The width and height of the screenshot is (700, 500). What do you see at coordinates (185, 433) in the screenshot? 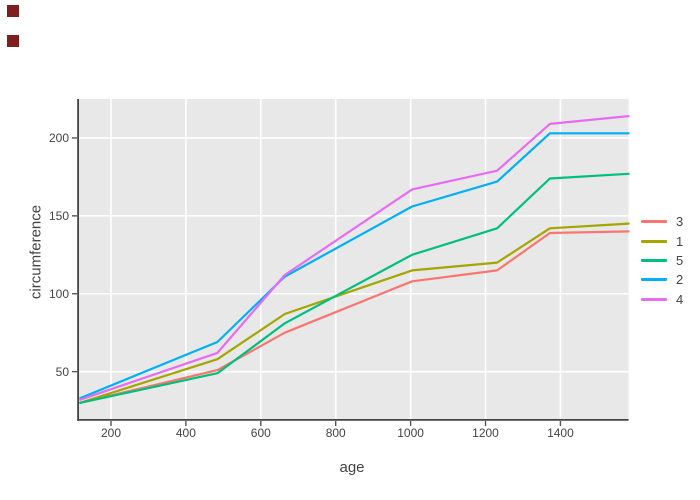
I see `x-tick-label: 400` at bounding box center [185, 433].